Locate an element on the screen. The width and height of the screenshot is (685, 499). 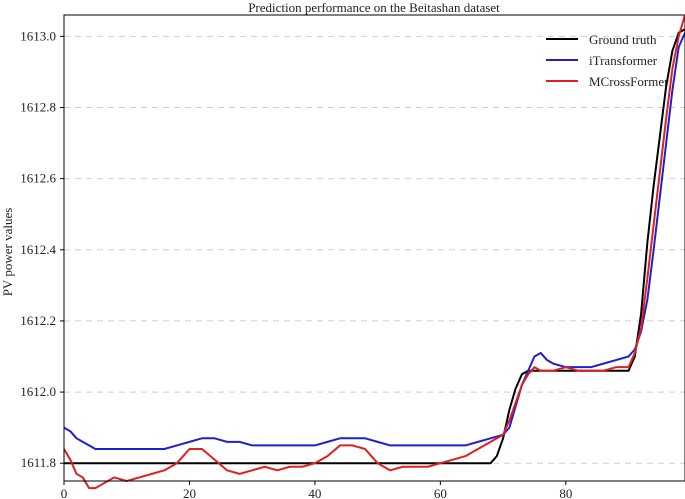
y-tick-label: 1612.0 is located at coordinates (38, 391).